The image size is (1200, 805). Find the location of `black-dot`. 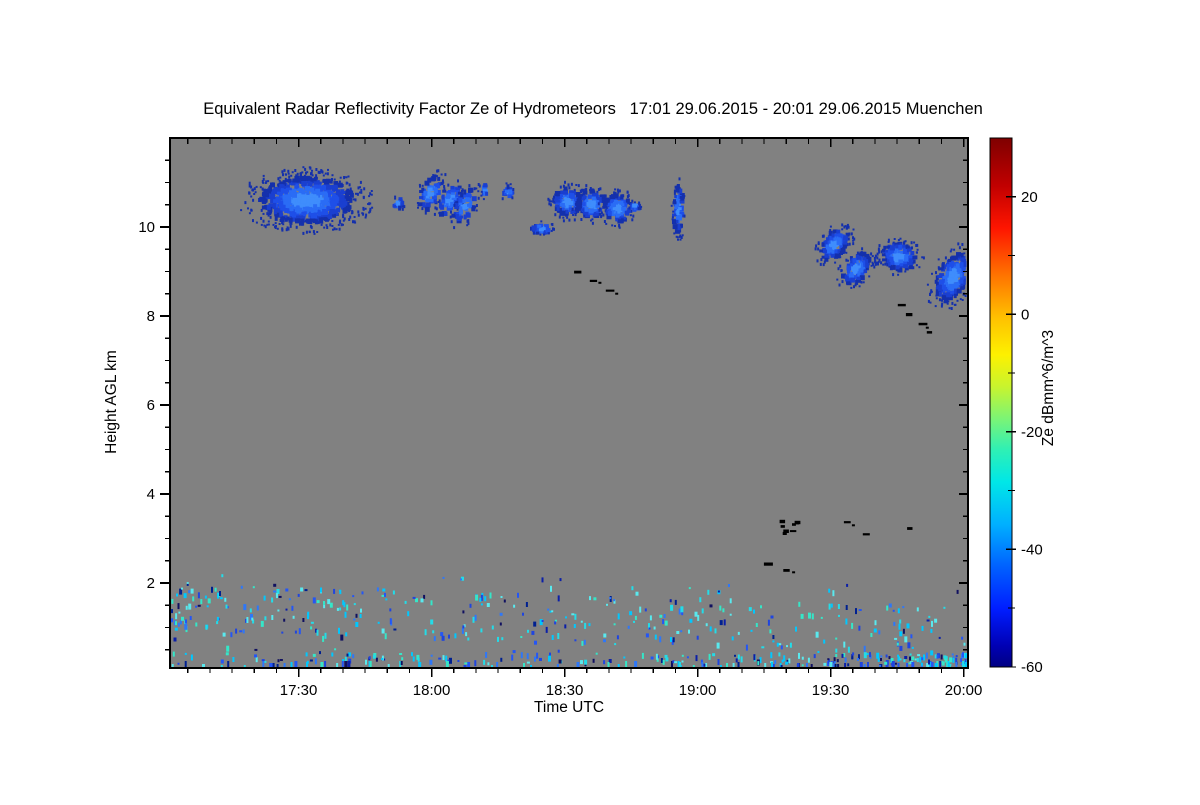

black-dot is located at coordinates (600, 282).